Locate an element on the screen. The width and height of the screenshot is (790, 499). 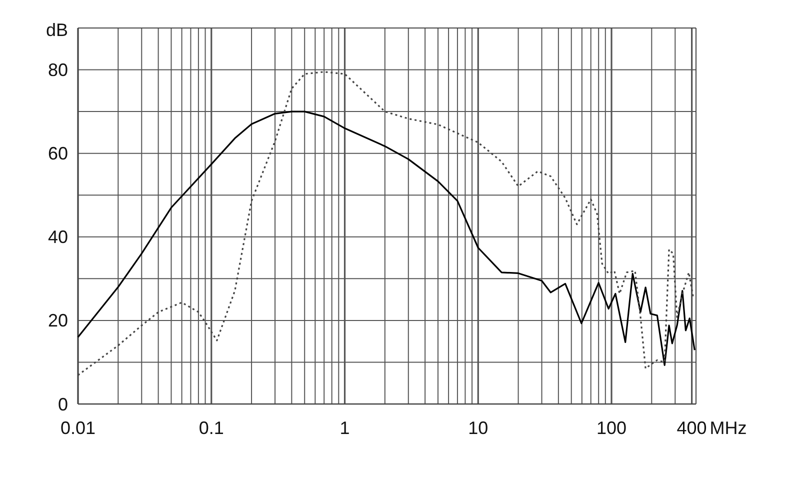
y-tick-label: 0 is located at coordinates (63, 404).